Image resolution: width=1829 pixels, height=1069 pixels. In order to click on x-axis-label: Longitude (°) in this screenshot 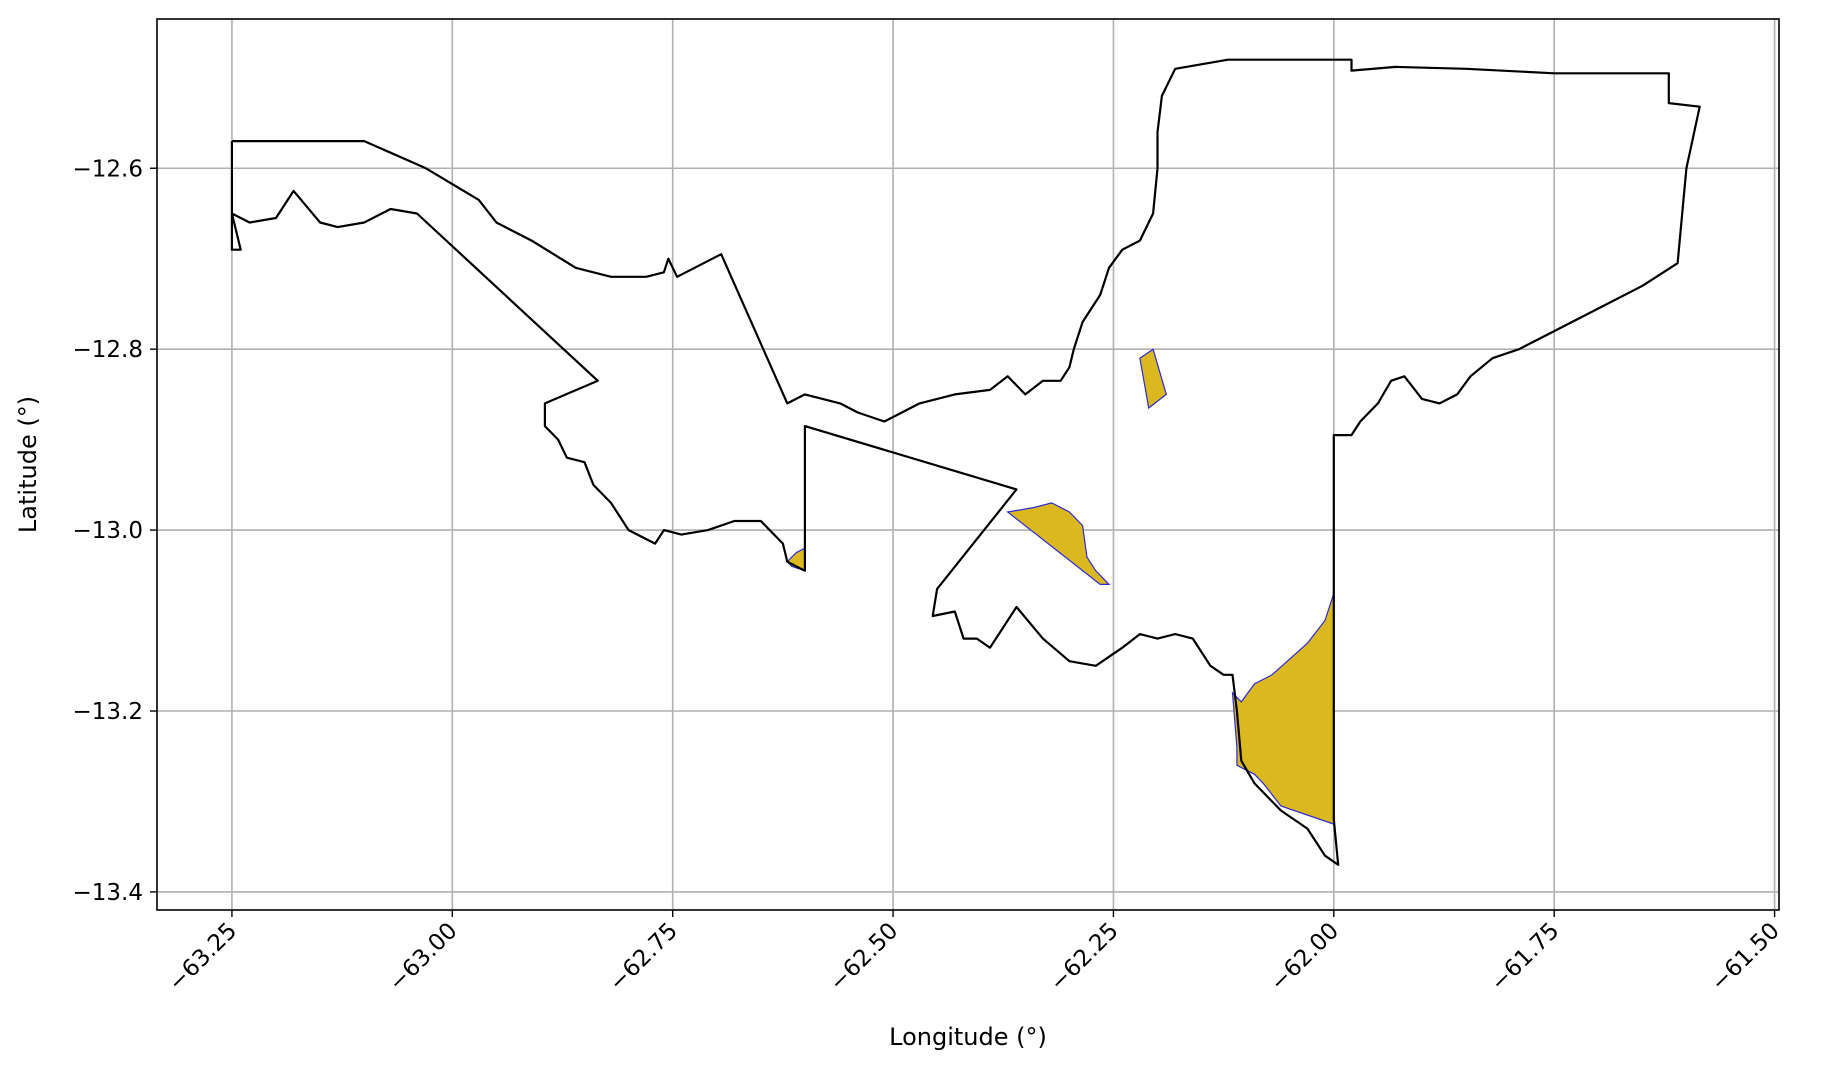, I will do `click(968, 1037)`.